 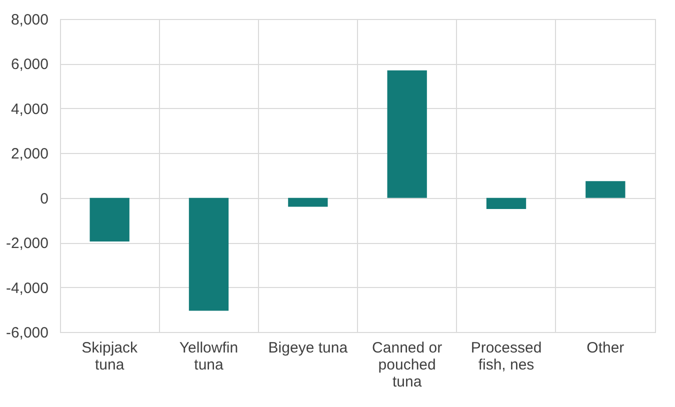 I want to click on x-tick-label: Skipjack tuna, so click(x=110, y=357).